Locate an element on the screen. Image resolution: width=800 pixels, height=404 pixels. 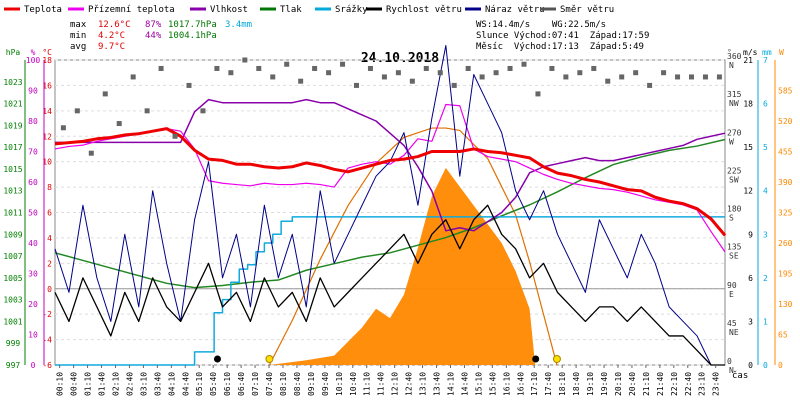
axis-solar-tick: 455 is located at coordinates (785, 152).